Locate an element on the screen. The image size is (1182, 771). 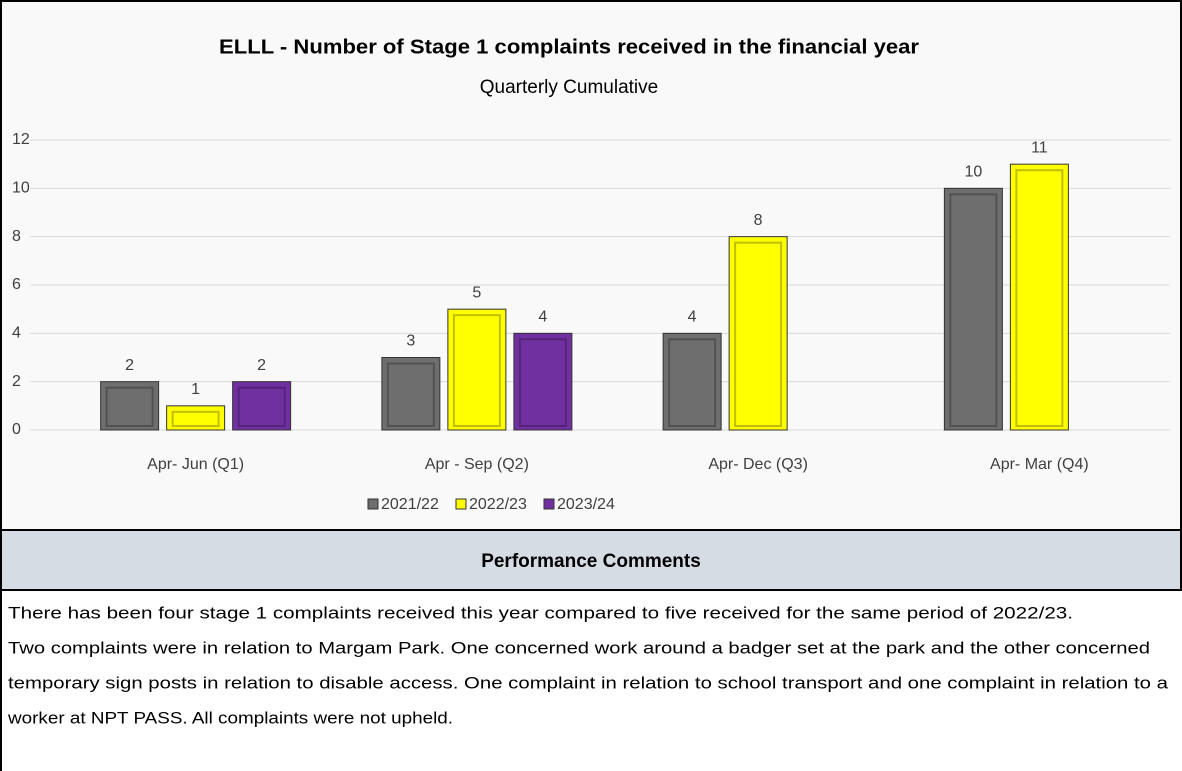
y-tick-label: 8 is located at coordinates (16, 236).